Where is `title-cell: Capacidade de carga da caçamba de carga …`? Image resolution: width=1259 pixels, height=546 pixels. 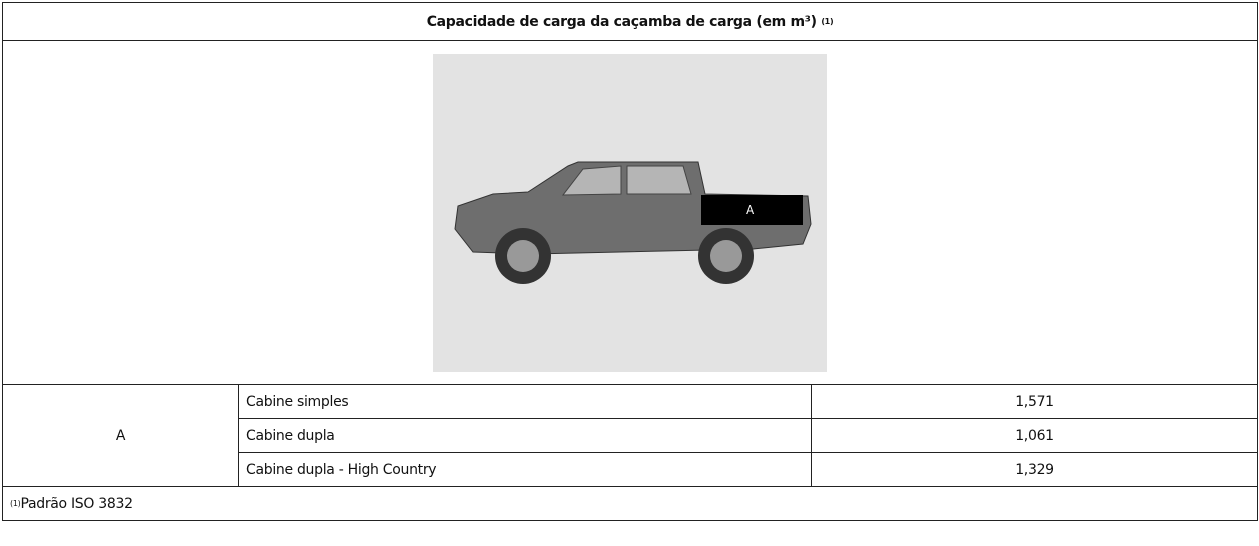
title-cell: Capacidade de carga da caçamba de carga … is located at coordinates (630, 21).